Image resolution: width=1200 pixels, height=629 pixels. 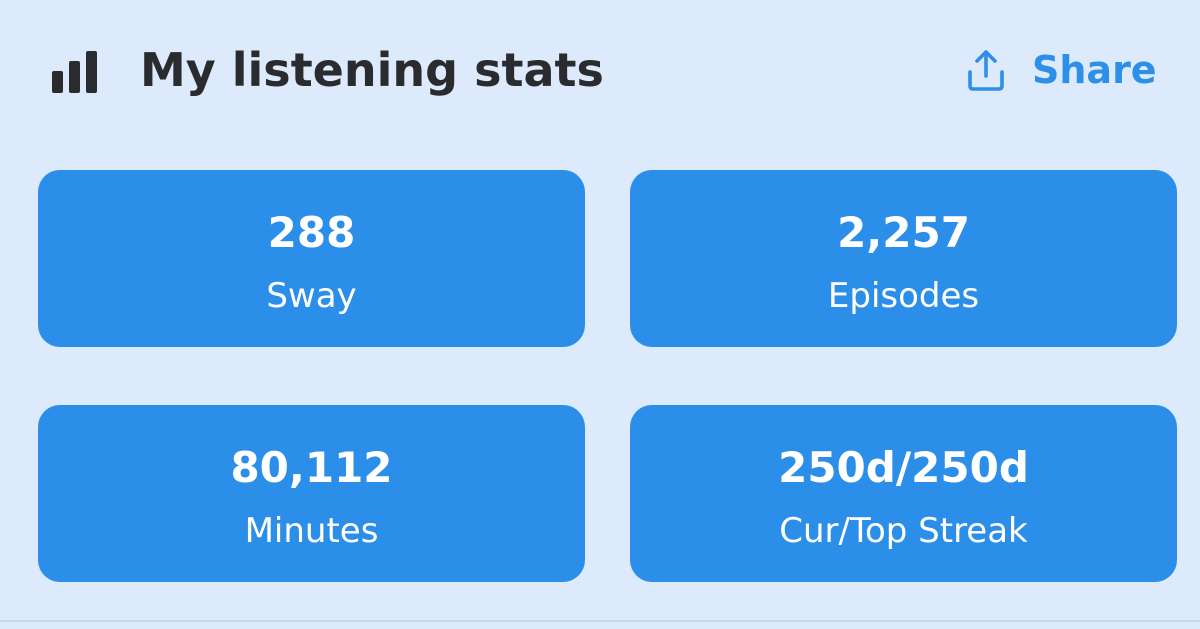 What do you see at coordinates (986, 70) in the screenshot?
I see `share-upload-icon` at bounding box center [986, 70].